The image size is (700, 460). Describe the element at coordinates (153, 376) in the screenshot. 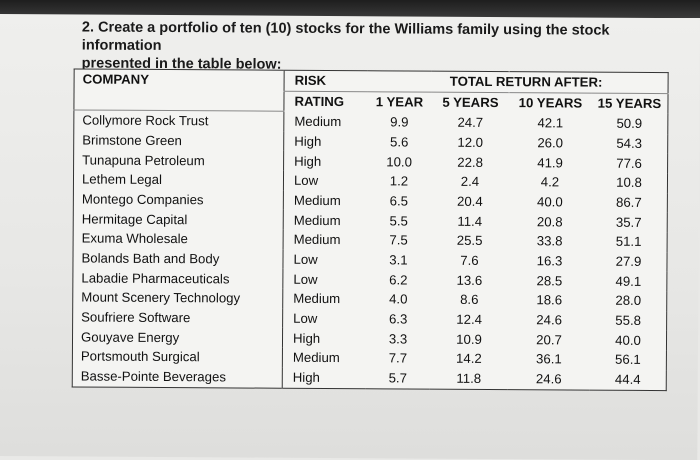

I see `company-cell: Basse-Pointe Beverages` at that location.